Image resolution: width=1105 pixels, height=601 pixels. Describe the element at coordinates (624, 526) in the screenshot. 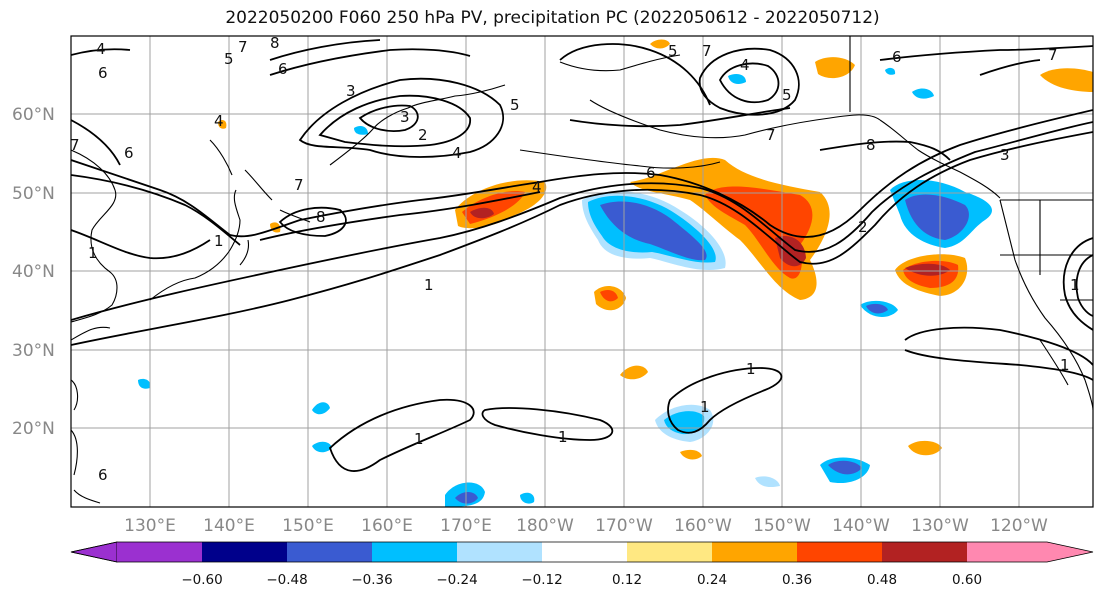

I see `lon-label: 170°W` at that location.